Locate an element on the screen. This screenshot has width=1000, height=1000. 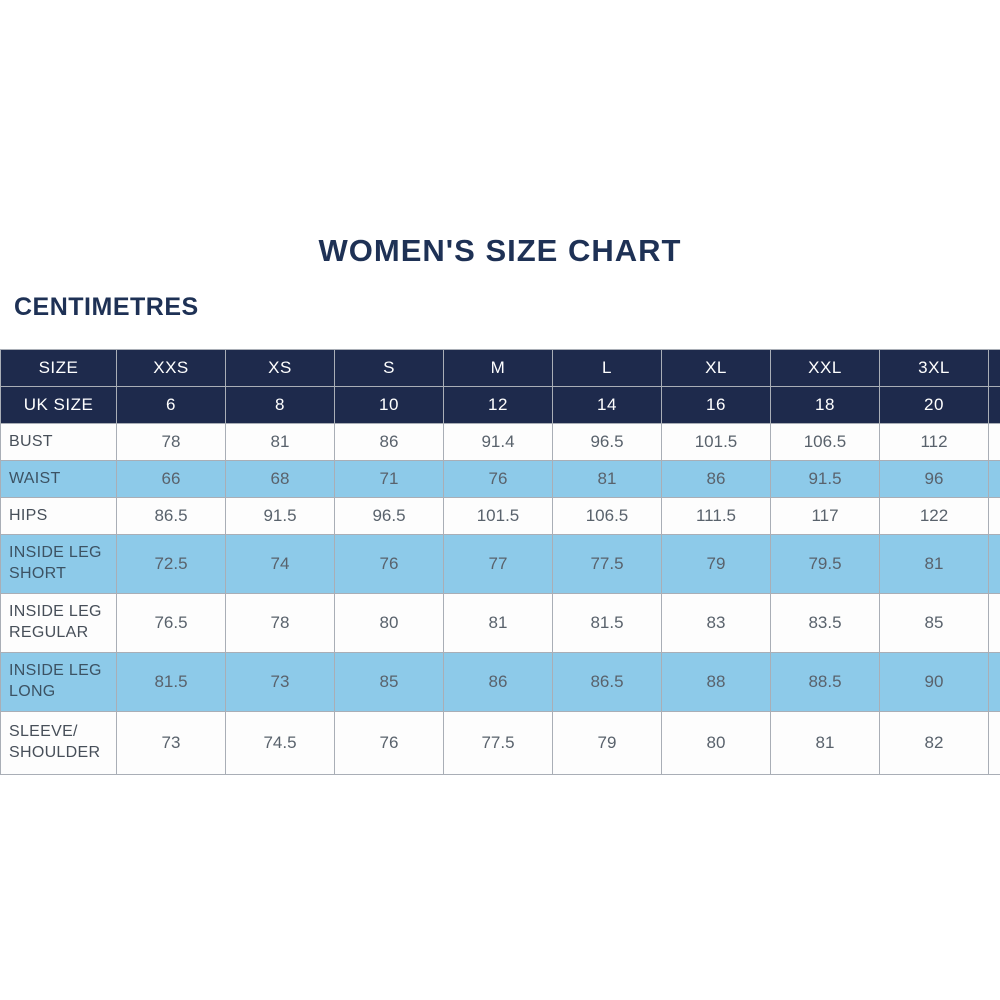
data-cell: 91.5 is located at coordinates (280, 516).